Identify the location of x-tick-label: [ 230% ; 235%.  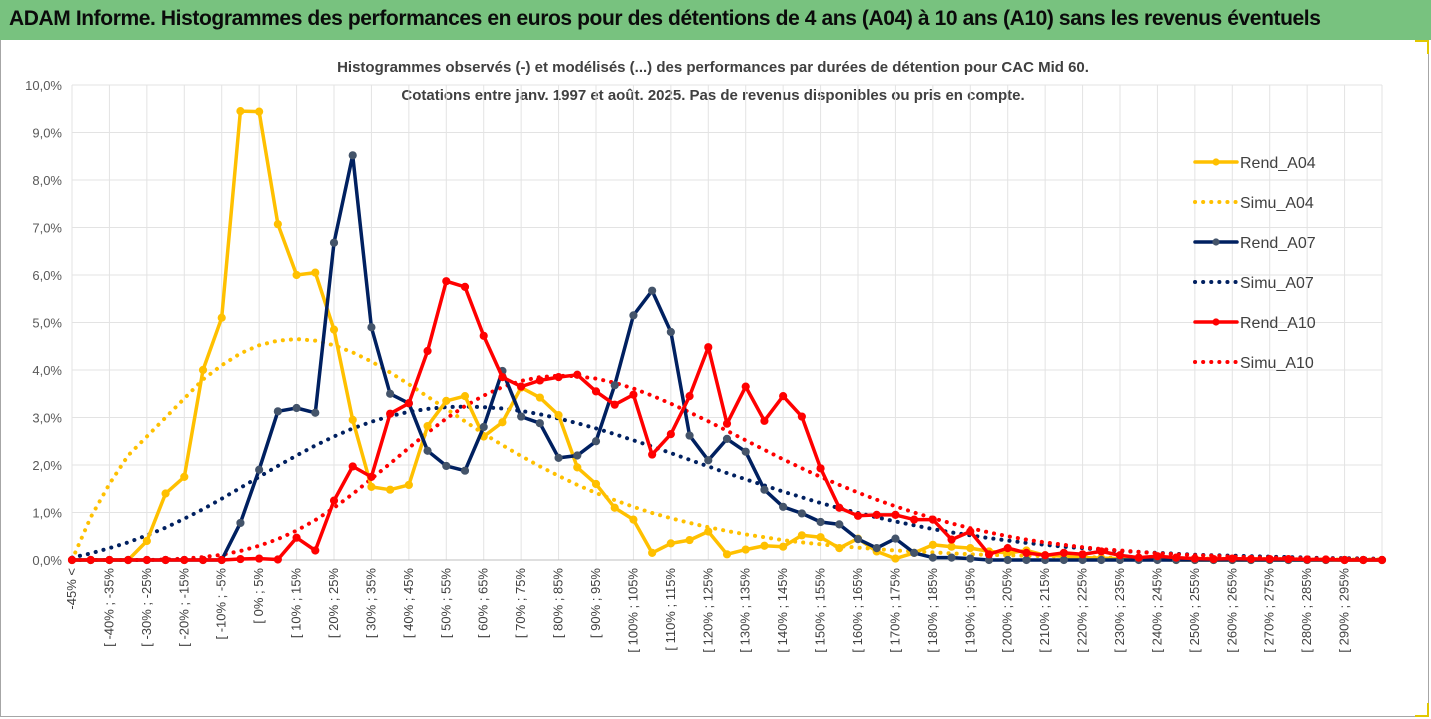
(1119, 610).